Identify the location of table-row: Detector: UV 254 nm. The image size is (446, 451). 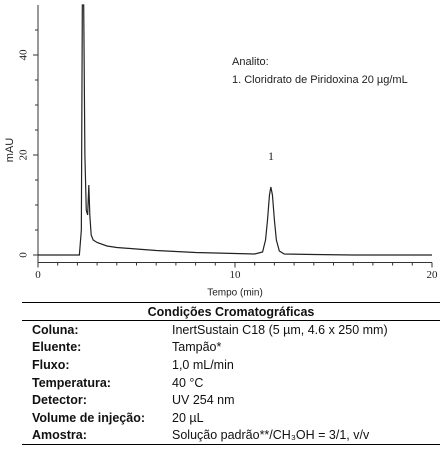
(231, 400).